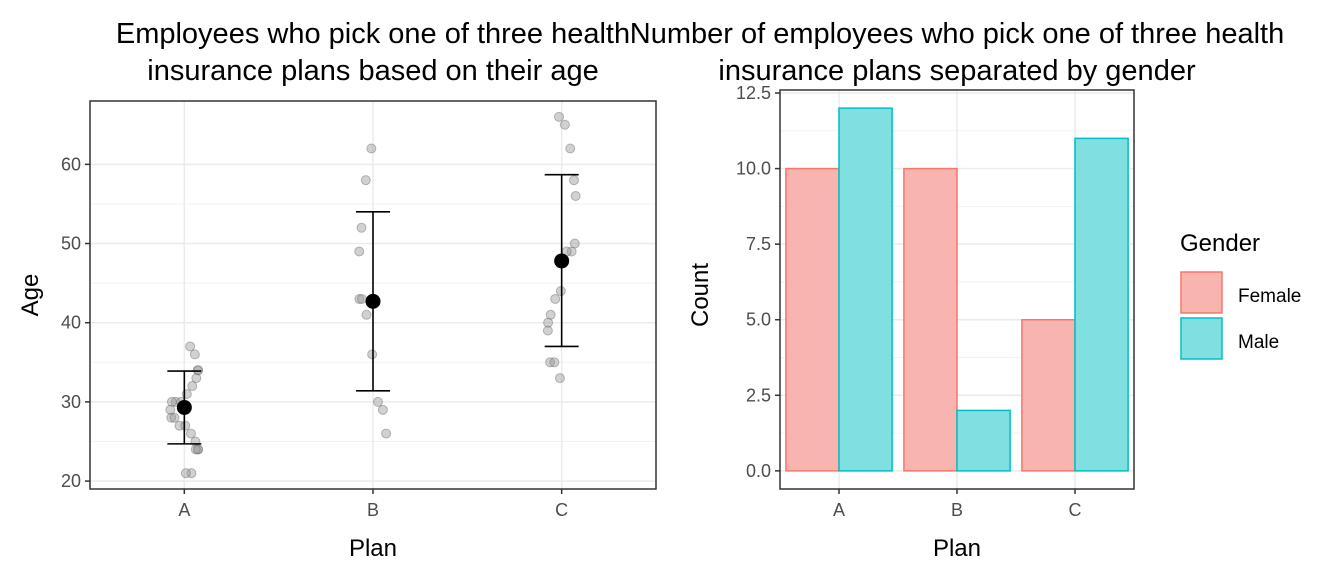  Describe the element at coordinates (1220, 243) in the screenshot. I see `legend-title: Gender` at that location.